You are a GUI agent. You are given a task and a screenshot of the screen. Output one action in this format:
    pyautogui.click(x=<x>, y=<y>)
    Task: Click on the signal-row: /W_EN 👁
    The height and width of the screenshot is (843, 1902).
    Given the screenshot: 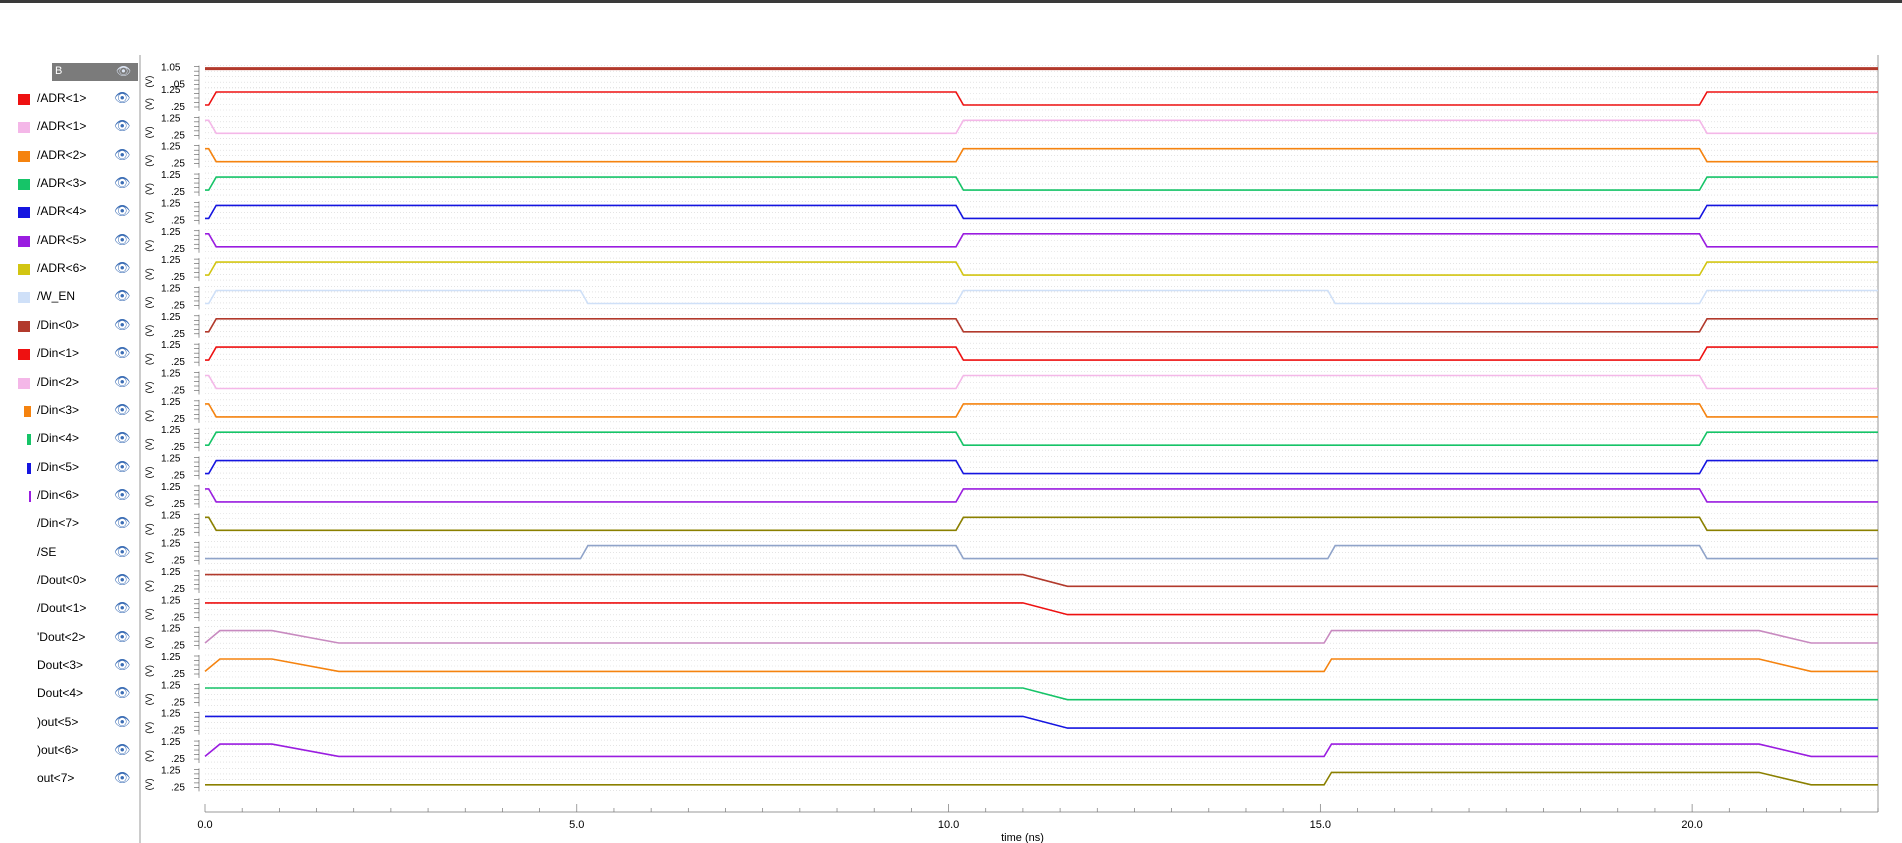 What is the action you would take?
    pyautogui.click(x=70, y=297)
    